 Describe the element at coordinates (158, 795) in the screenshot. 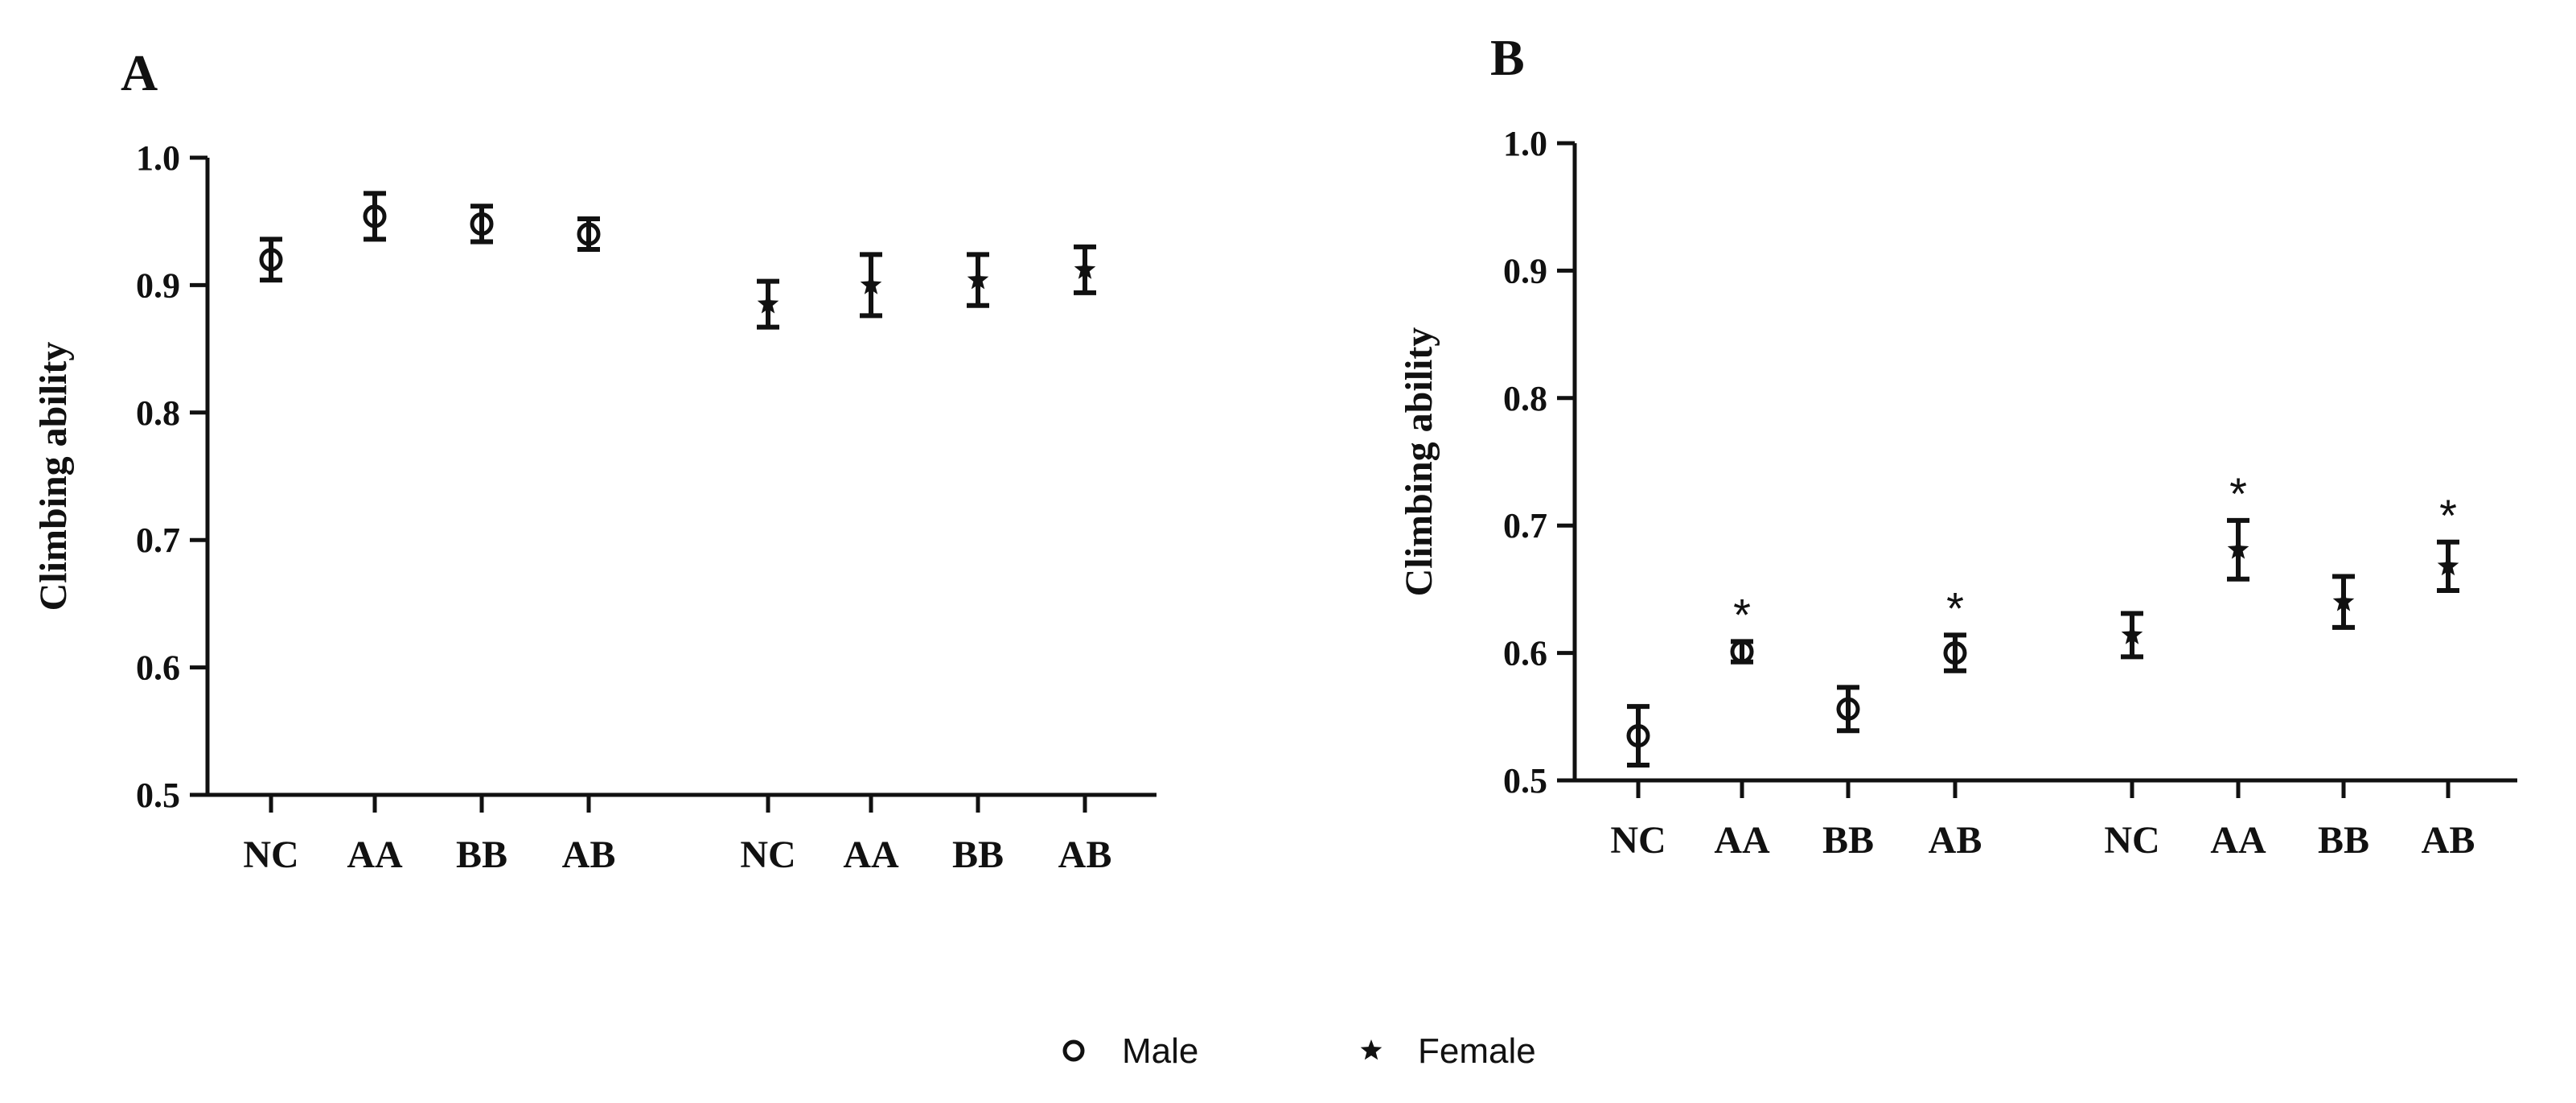

I see `panel-a-y-tick-label: 0.5` at that location.